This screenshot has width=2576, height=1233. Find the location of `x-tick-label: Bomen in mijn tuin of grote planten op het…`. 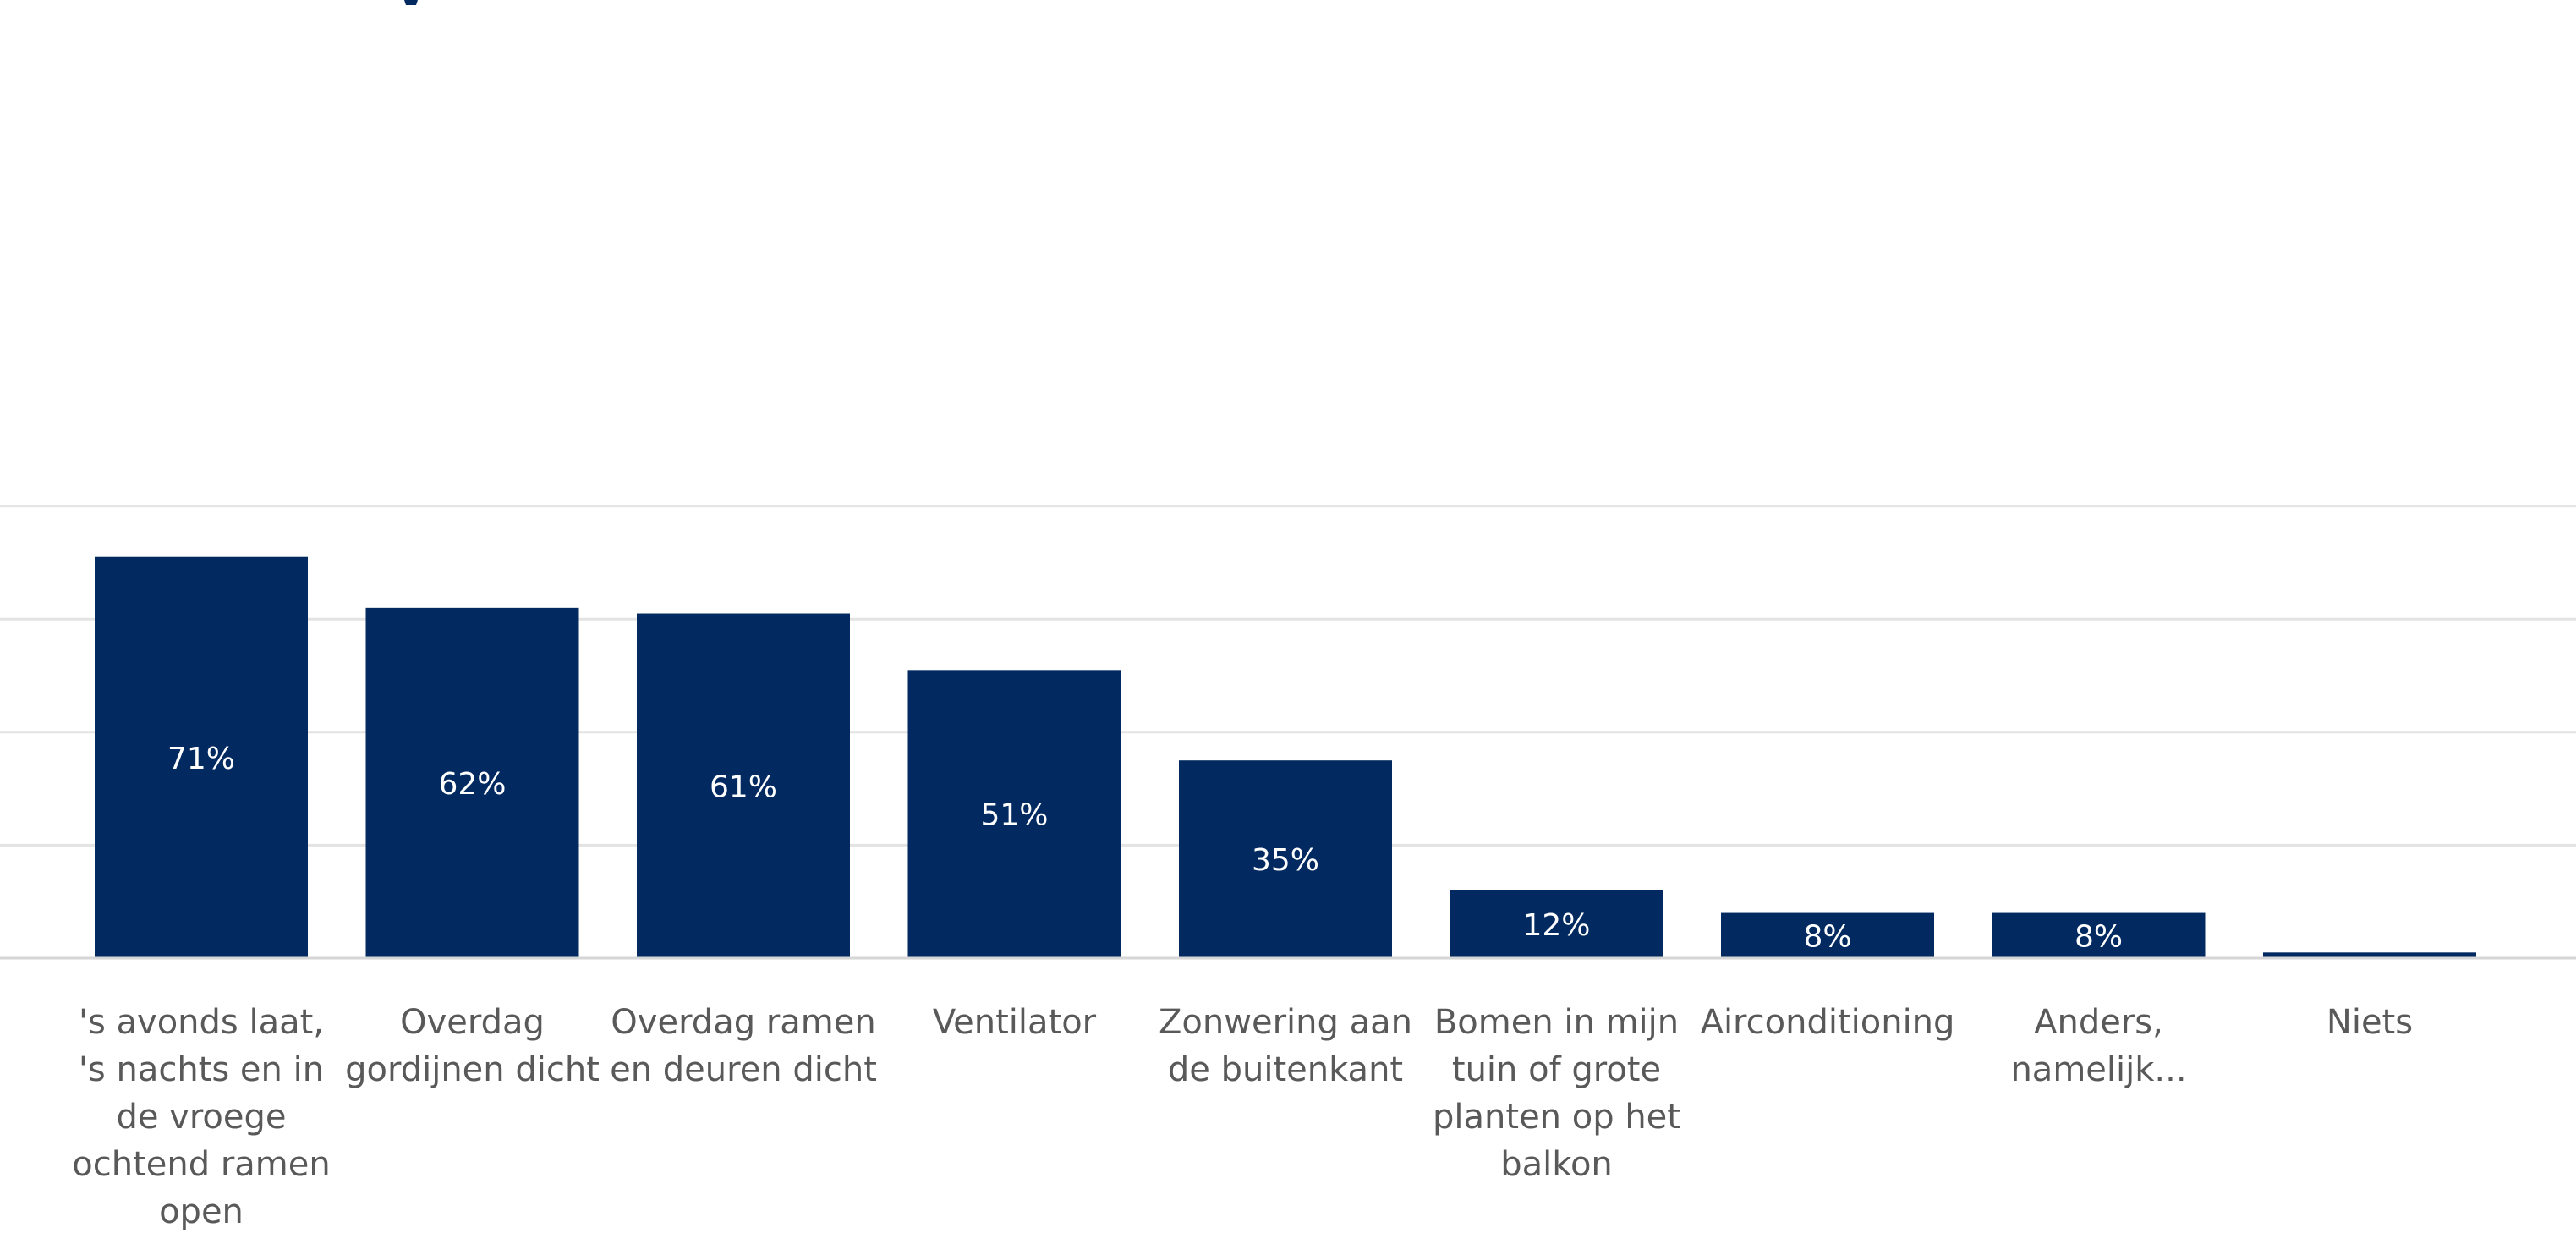

x-tick-label: Bomen in mijn tuin of grote planten op het… is located at coordinates (1556, 1093).